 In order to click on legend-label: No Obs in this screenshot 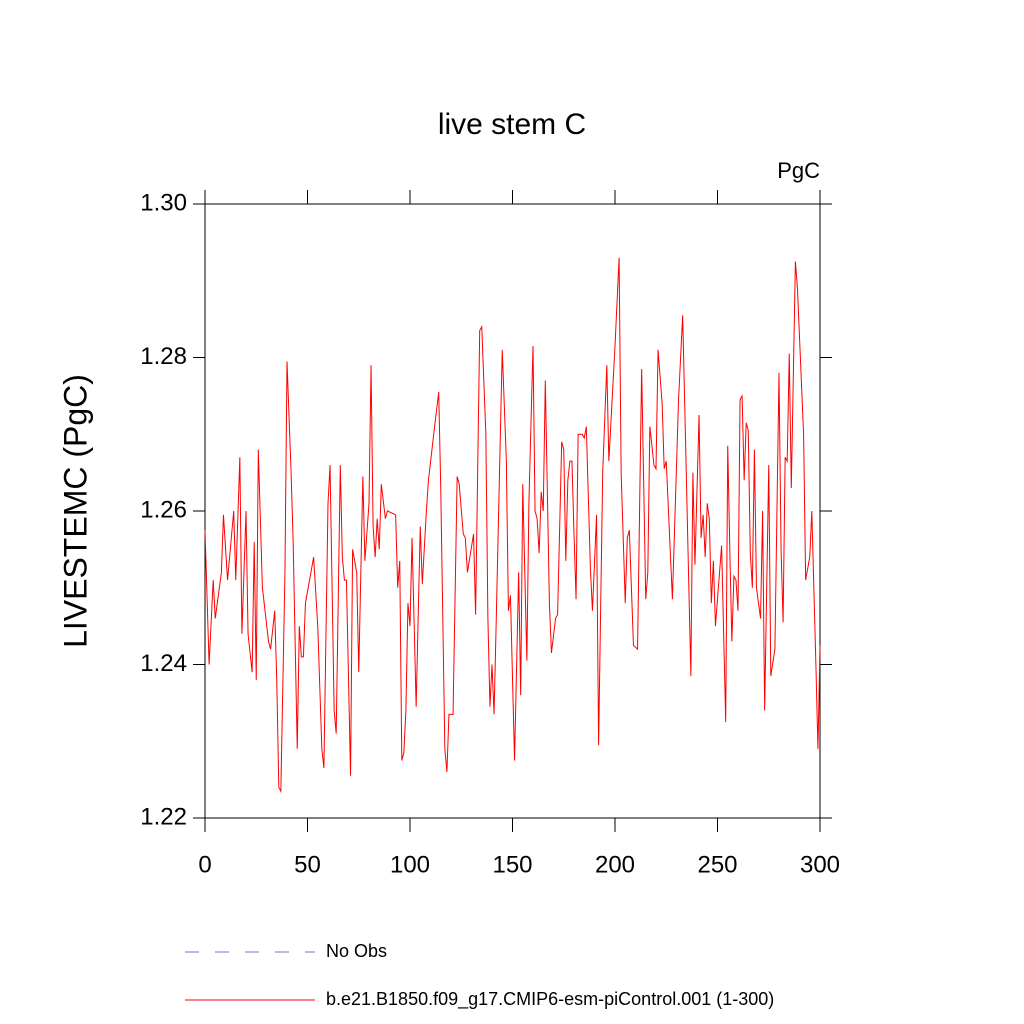, I will do `click(356, 951)`.